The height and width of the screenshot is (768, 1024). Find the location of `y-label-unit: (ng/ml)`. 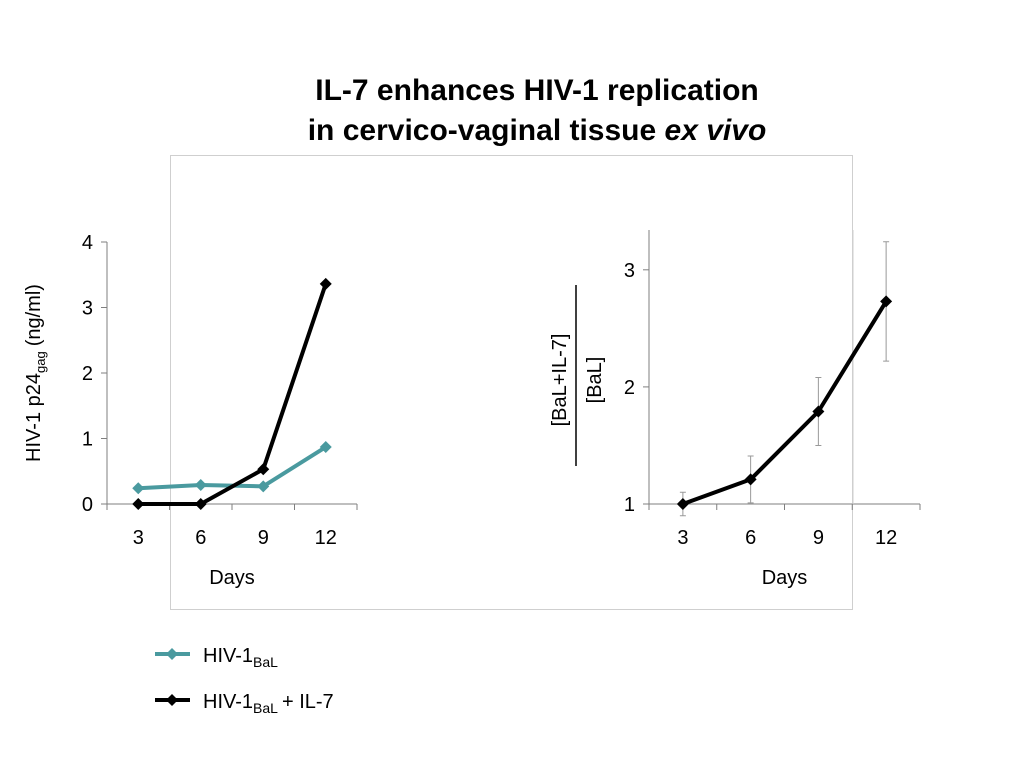

y-label-unit: (ng/ml) is located at coordinates (34, 315).